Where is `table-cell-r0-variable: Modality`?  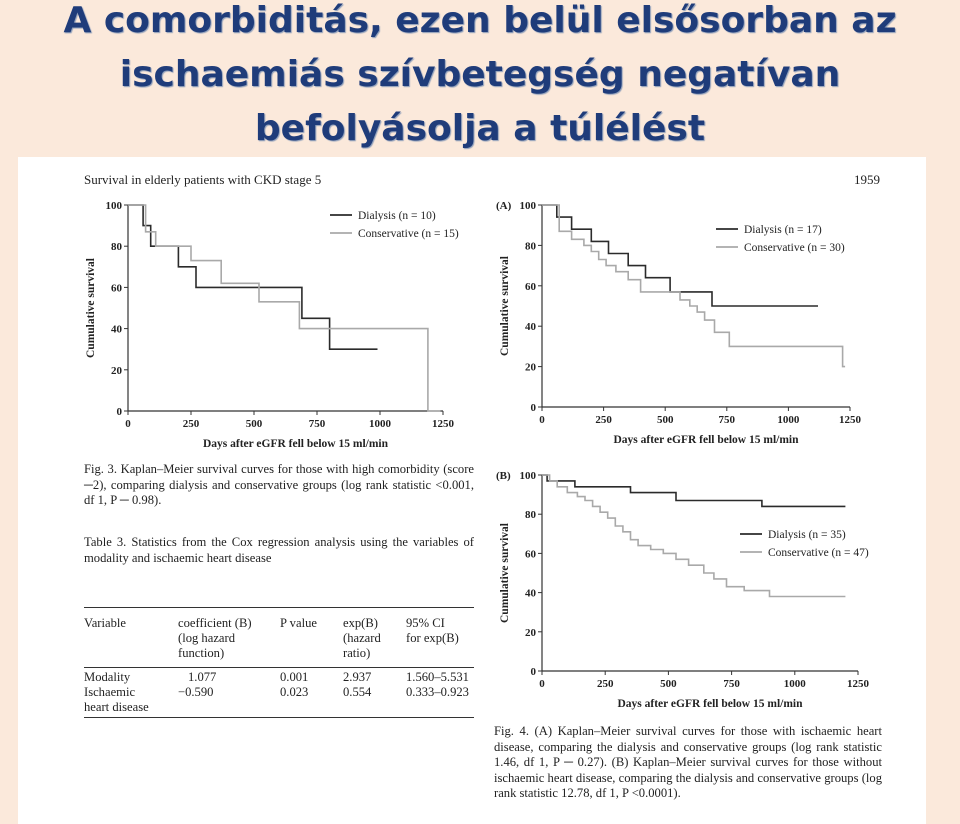
table-cell-r0-variable: Modality is located at coordinates (107, 677).